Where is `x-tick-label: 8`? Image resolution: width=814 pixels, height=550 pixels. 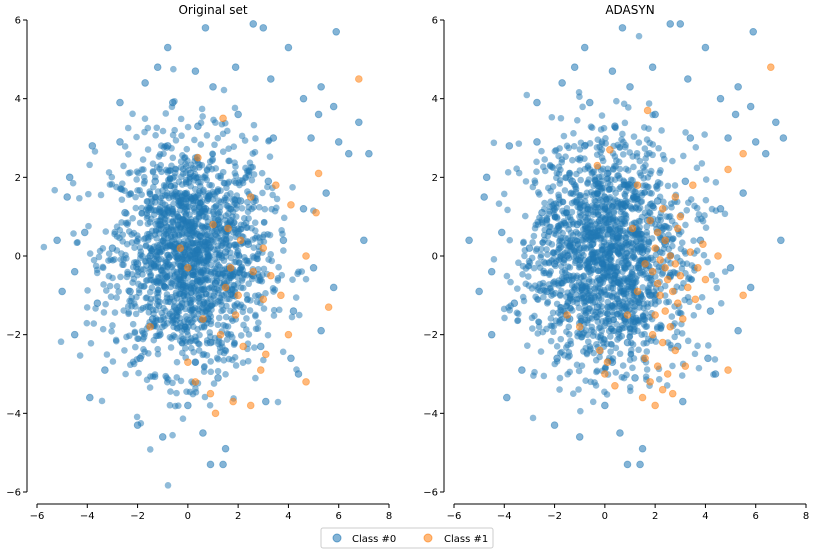 x-tick-label: 8 is located at coordinates (806, 516).